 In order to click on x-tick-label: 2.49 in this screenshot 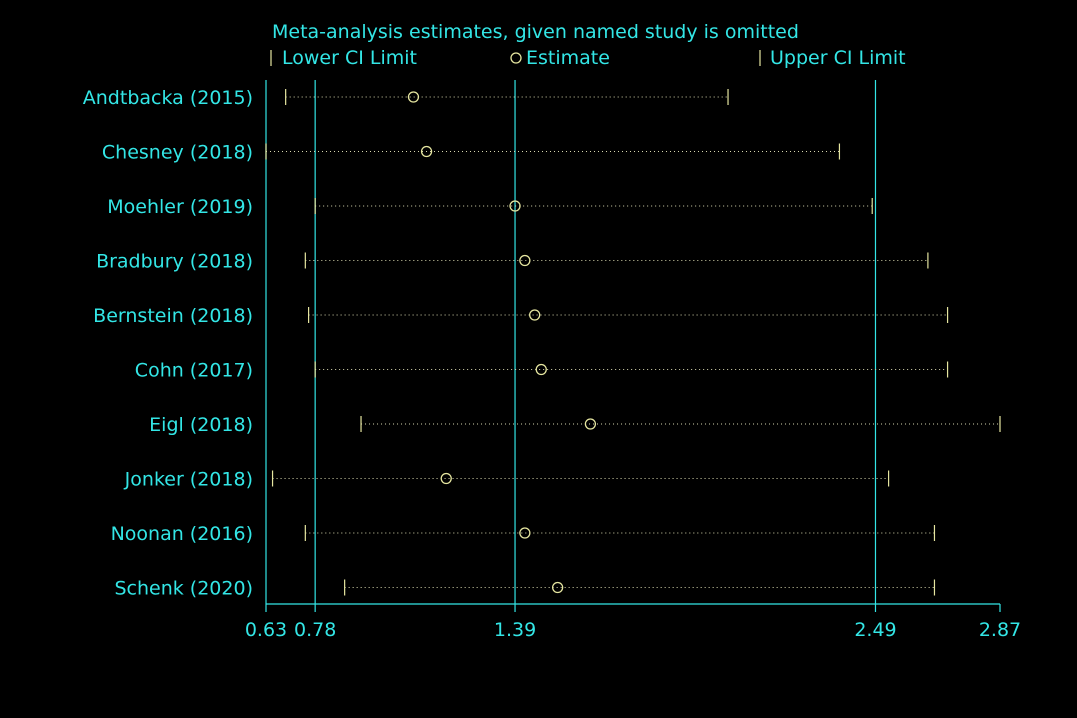, I will do `click(875, 630)`.